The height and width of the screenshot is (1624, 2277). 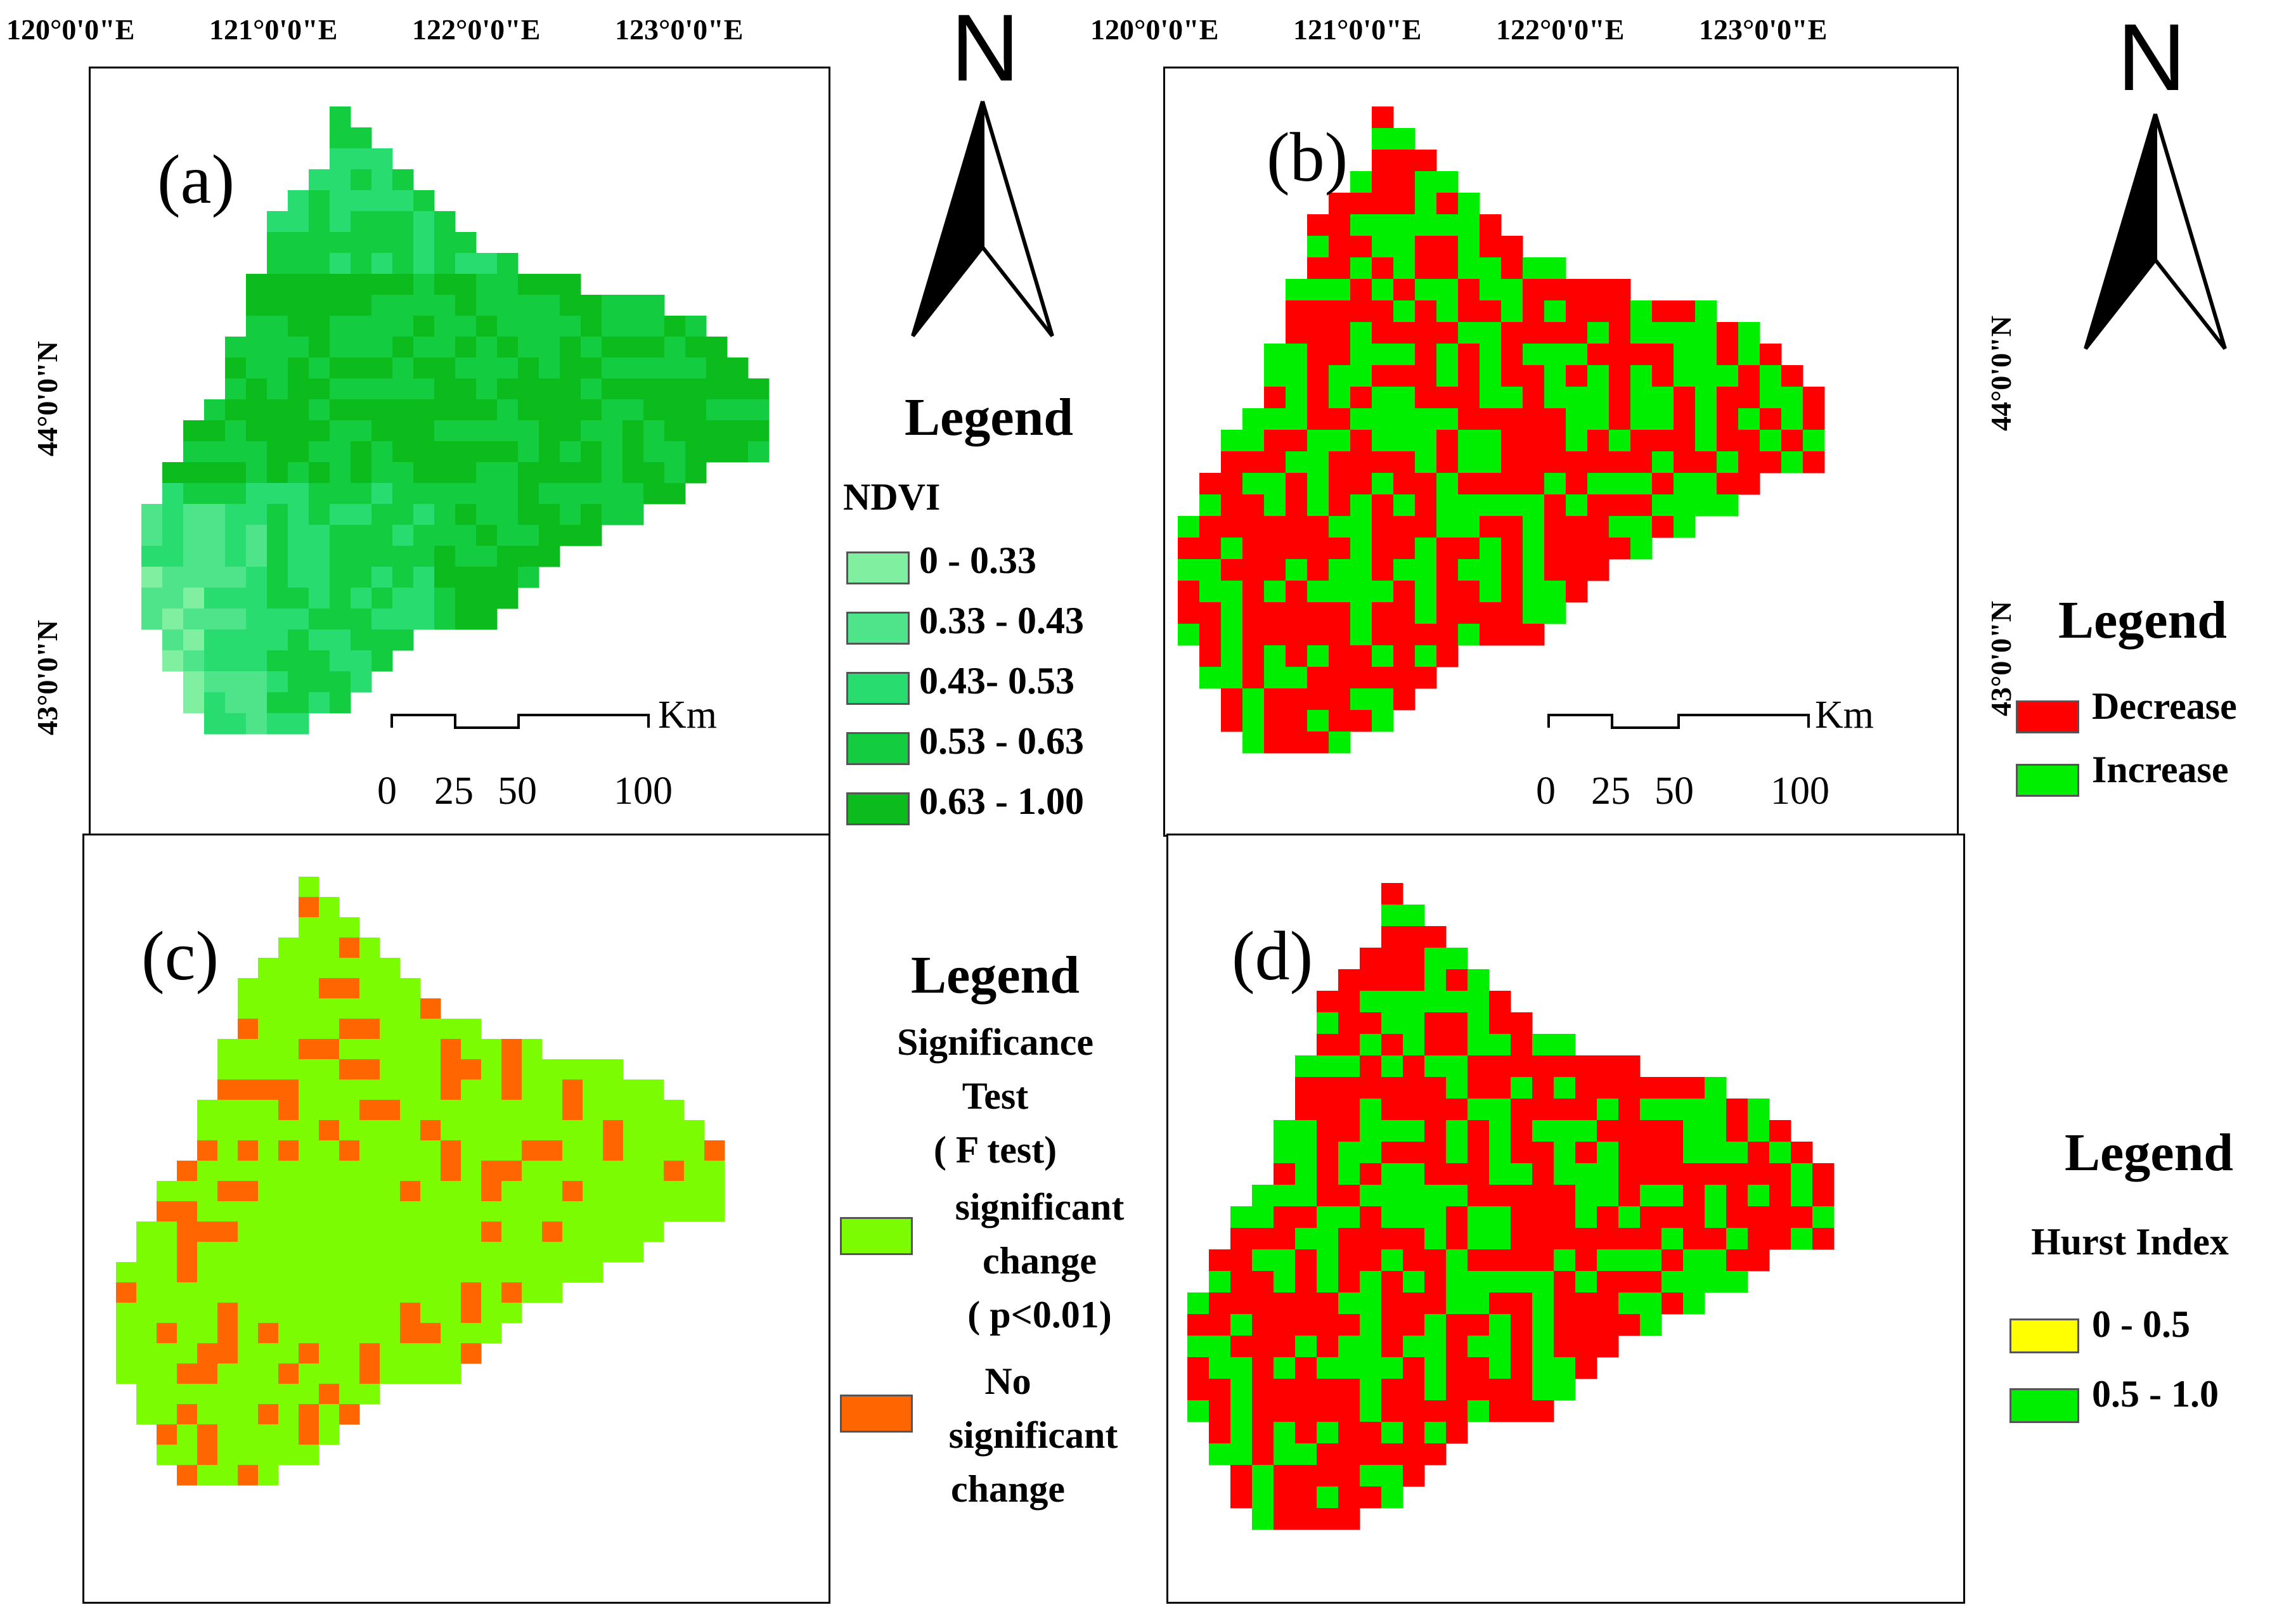 What do you see at coordinates (995, 1042) in the screenshot?
I see `legend-subtitle-c-0: Significance` at bounding box center [995, 1042].